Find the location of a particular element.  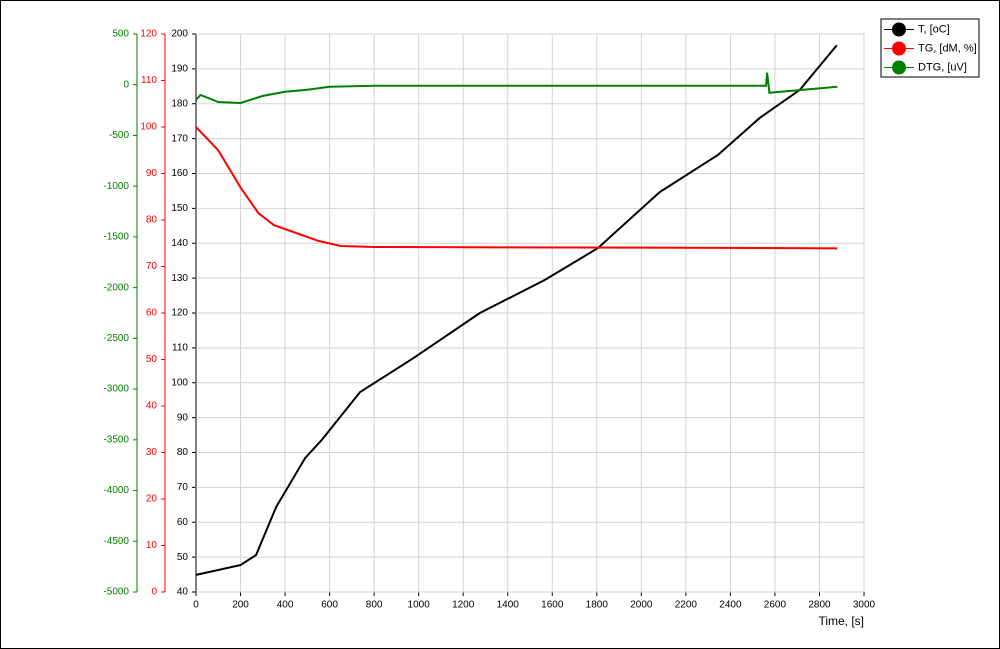

x-tick-label: 3000 is located at coordinates (864, 605).